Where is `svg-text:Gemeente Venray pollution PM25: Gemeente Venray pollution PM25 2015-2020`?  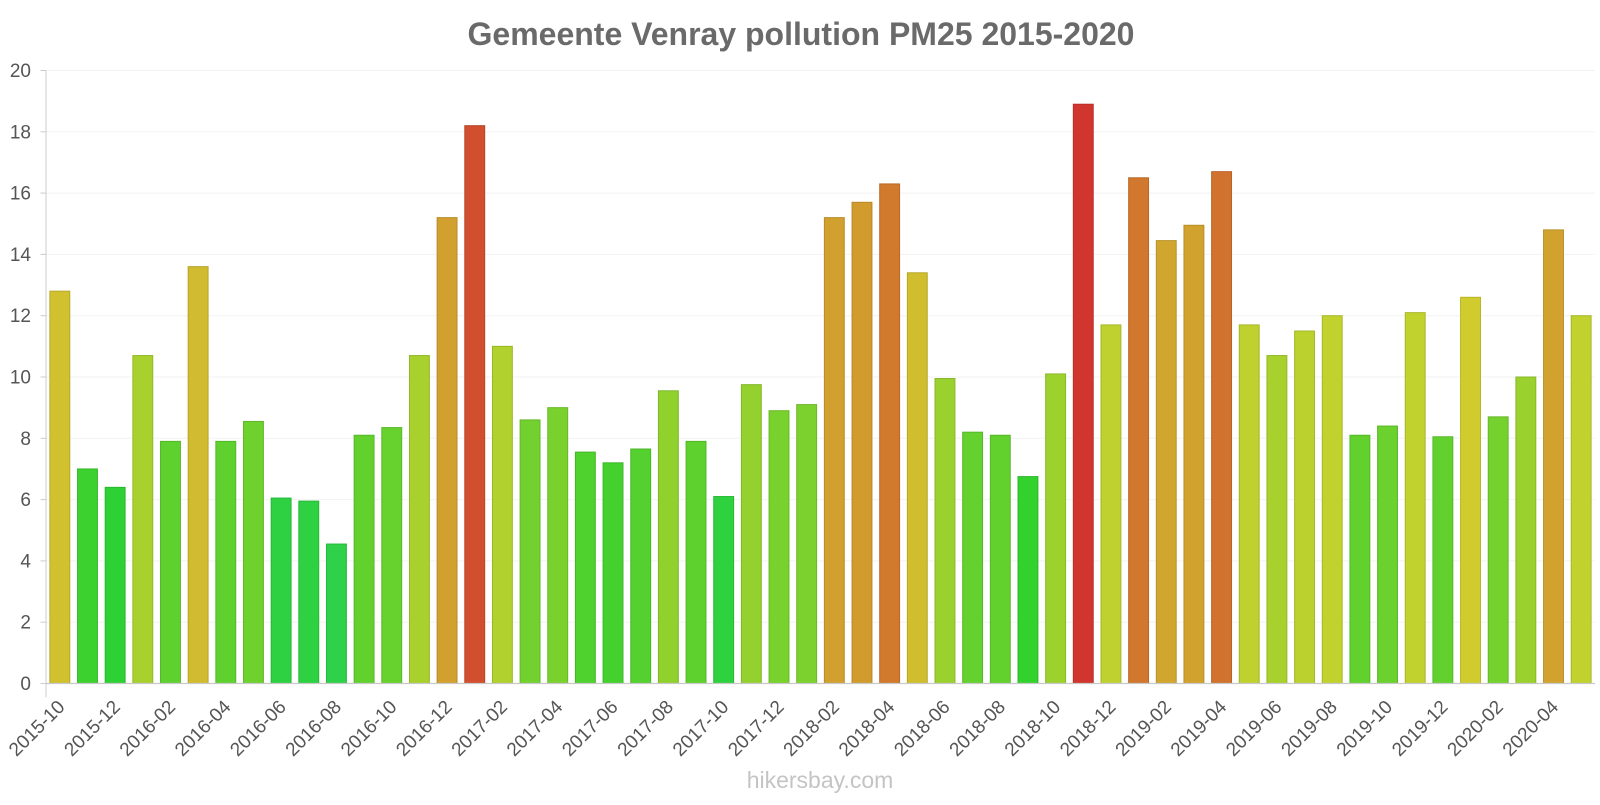 svg-text:Gemeente Venray pollution PM25: Gemeente Venray pollution PM25 2015-2020 is located at coordinates (801, 34).